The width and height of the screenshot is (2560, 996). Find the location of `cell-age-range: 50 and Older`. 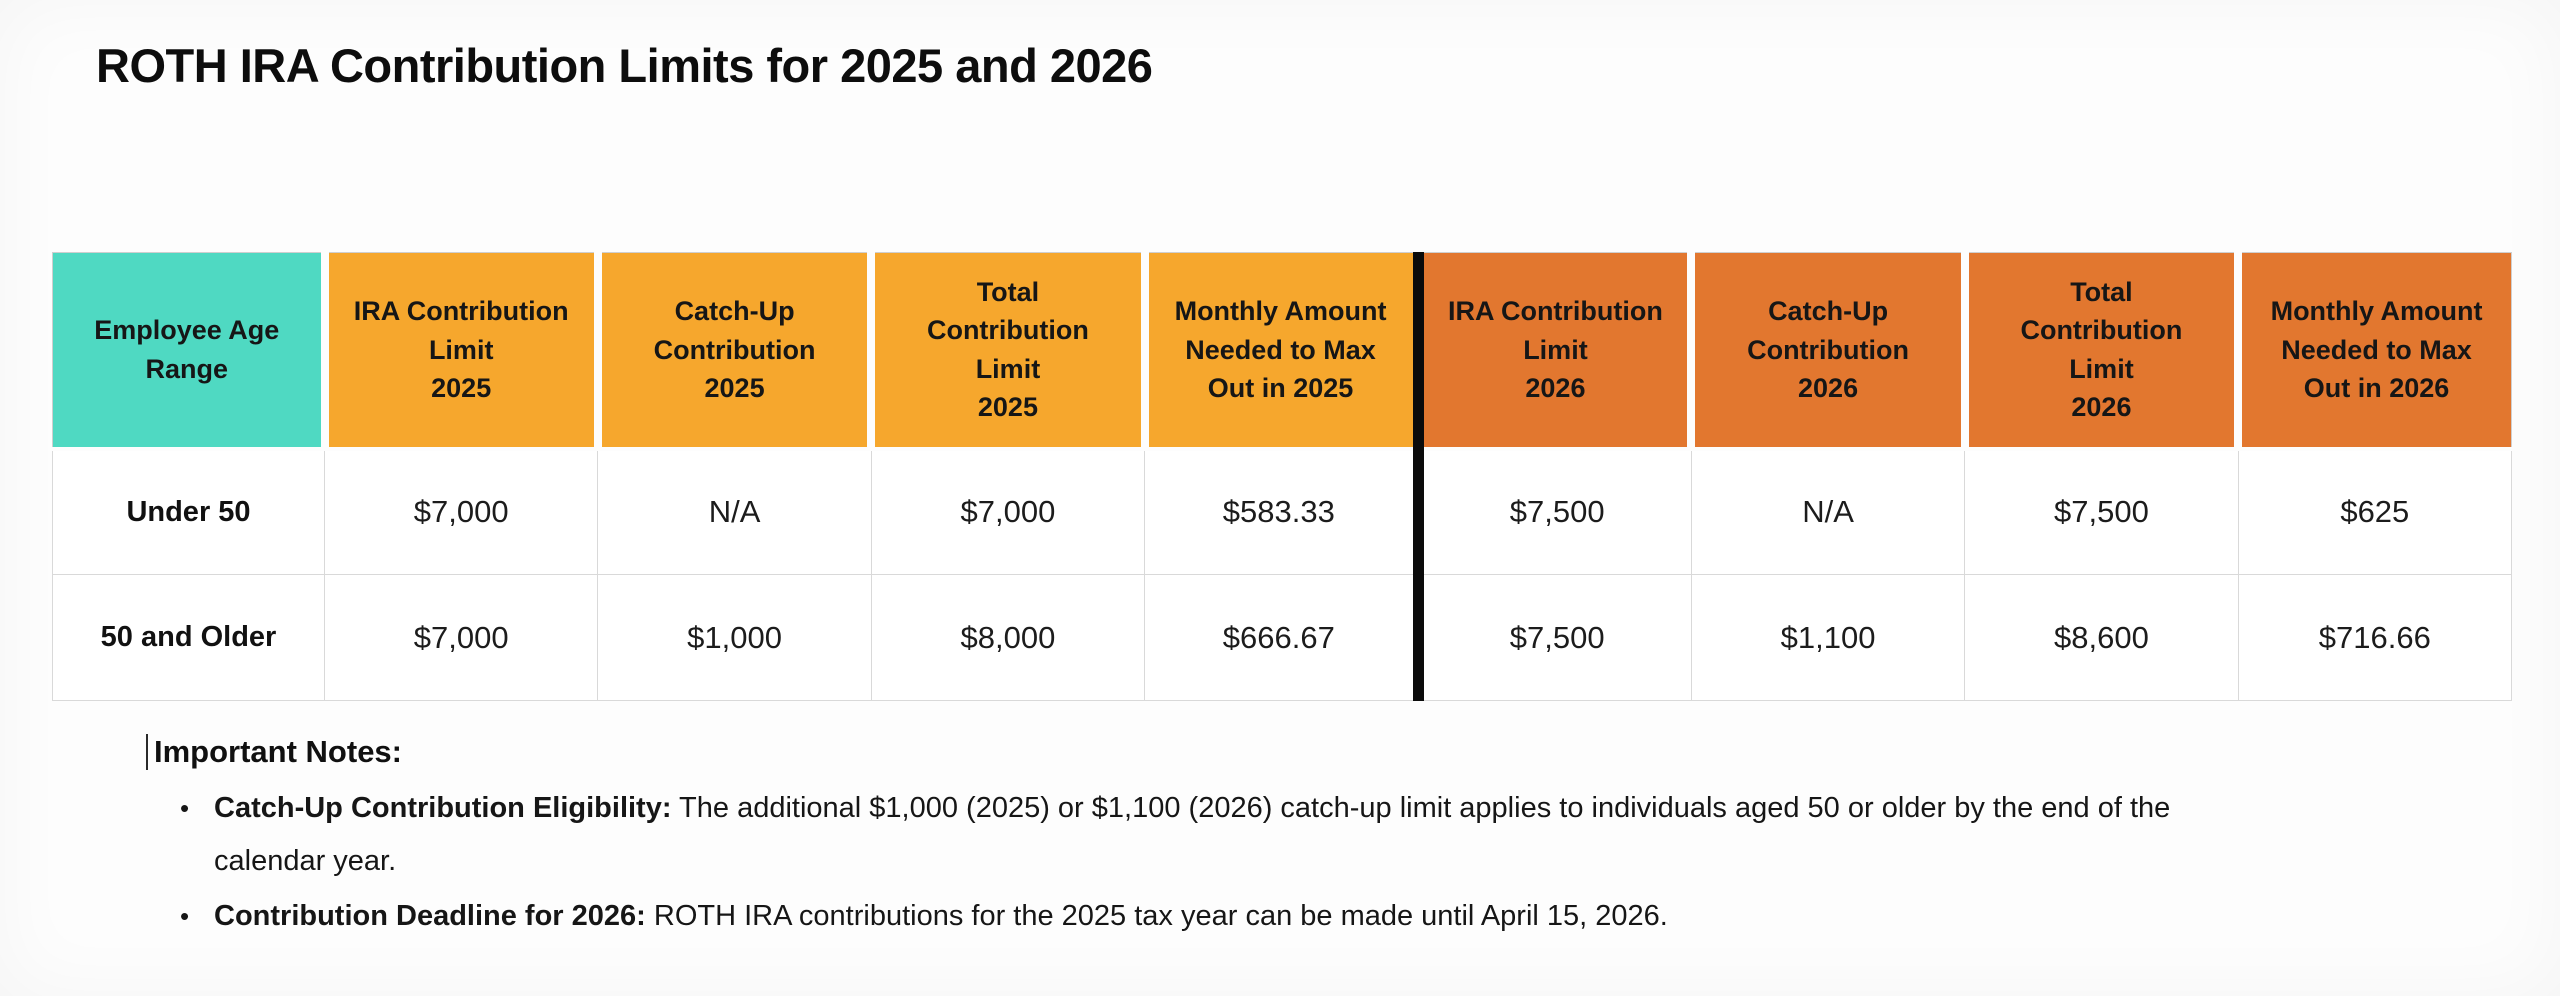

cell-age-range: 50 and Older is located at coordinates (188, 637).